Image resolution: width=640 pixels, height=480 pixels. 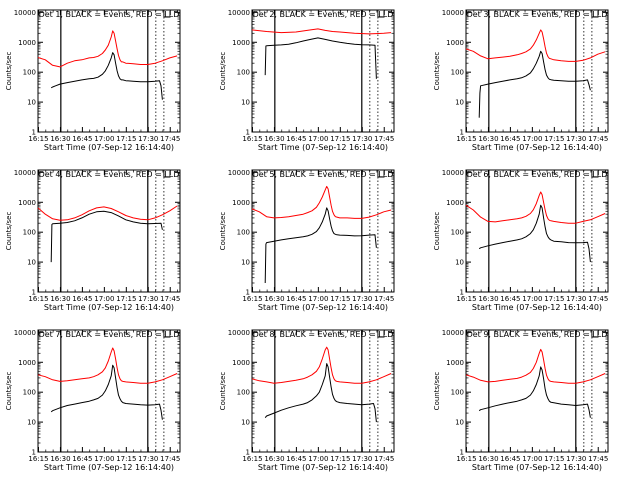 I want to click on panel-title: Det 2, BLACK = Events, RED = LLD, so click(x=323, y=14).